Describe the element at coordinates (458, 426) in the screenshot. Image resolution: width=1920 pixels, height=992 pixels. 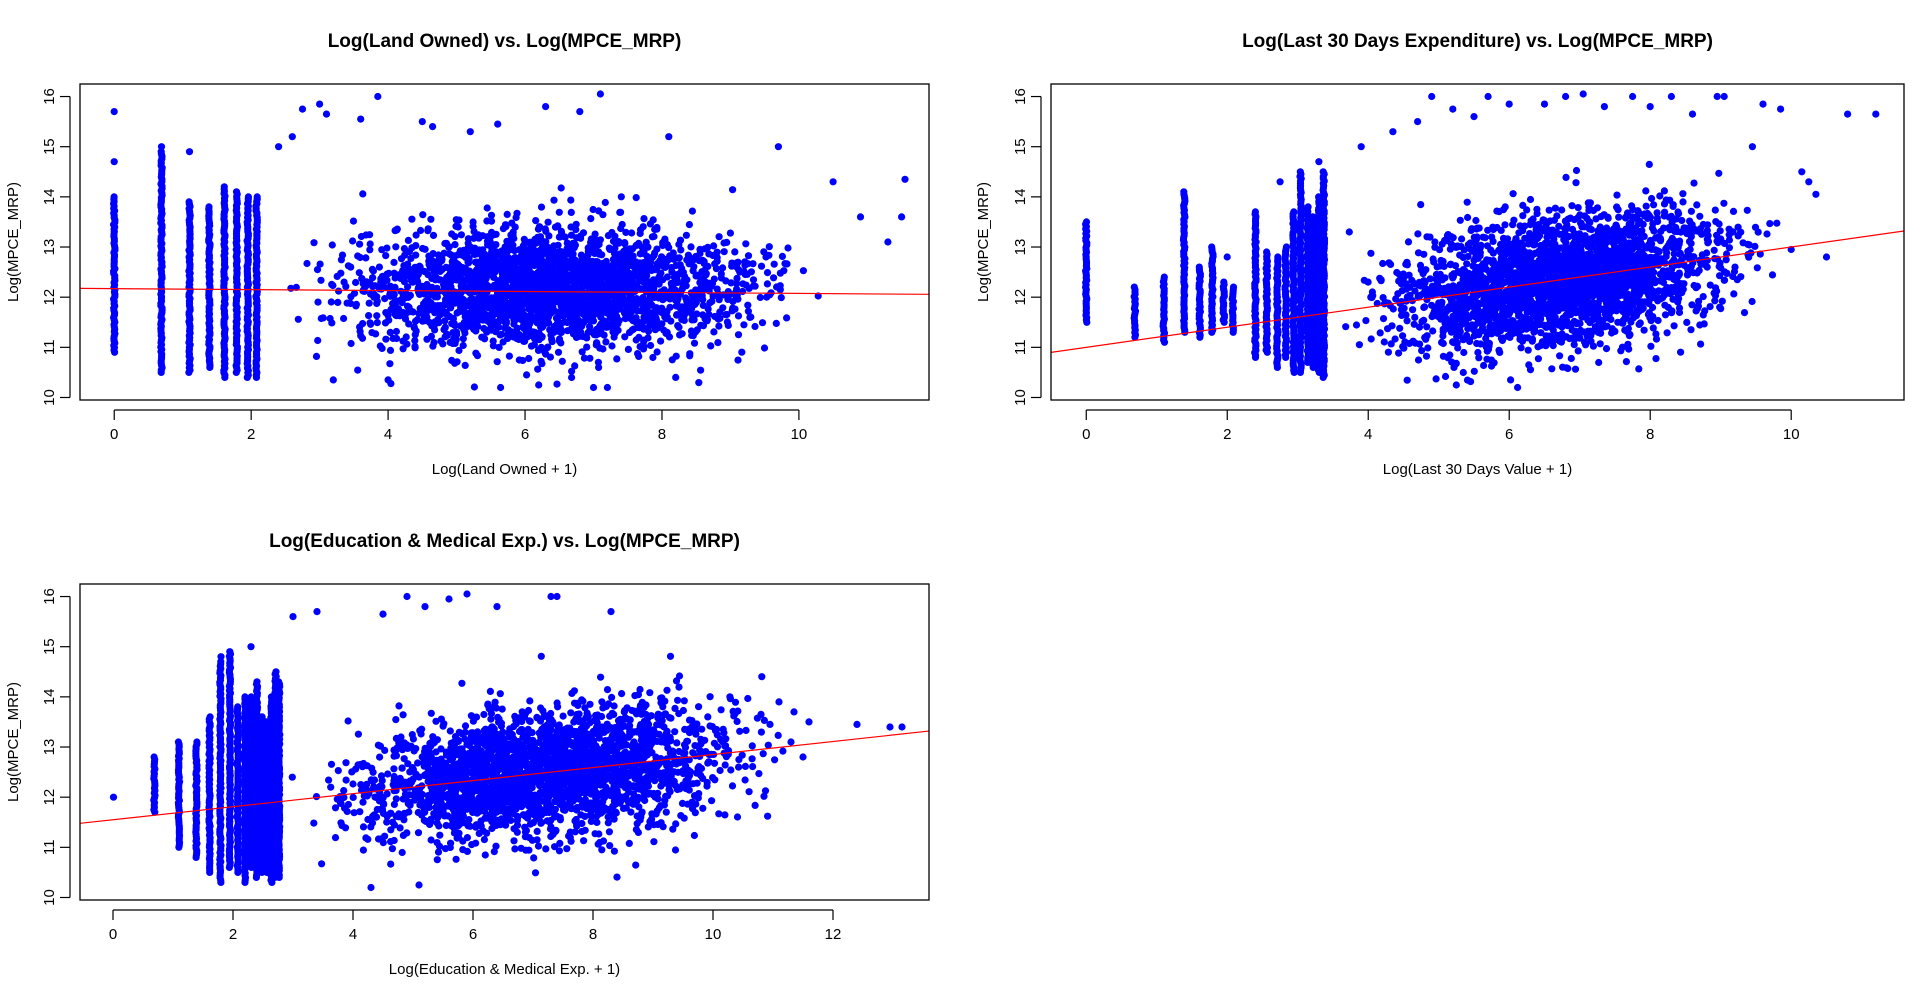
I see `x-axis: 0 2 4 6 8 10` at that location.